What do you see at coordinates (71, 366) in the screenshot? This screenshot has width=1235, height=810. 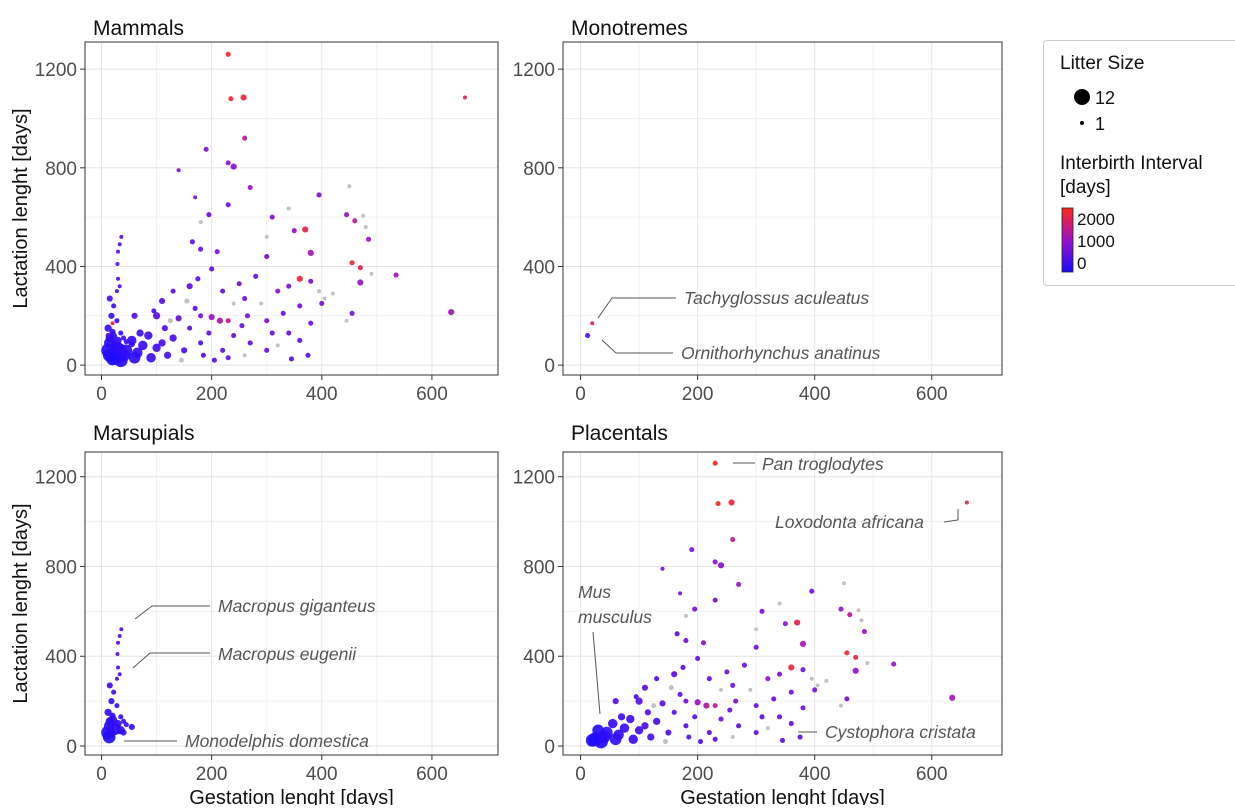 I see `y-tick-label: 0` at bounding box center [71, 366].